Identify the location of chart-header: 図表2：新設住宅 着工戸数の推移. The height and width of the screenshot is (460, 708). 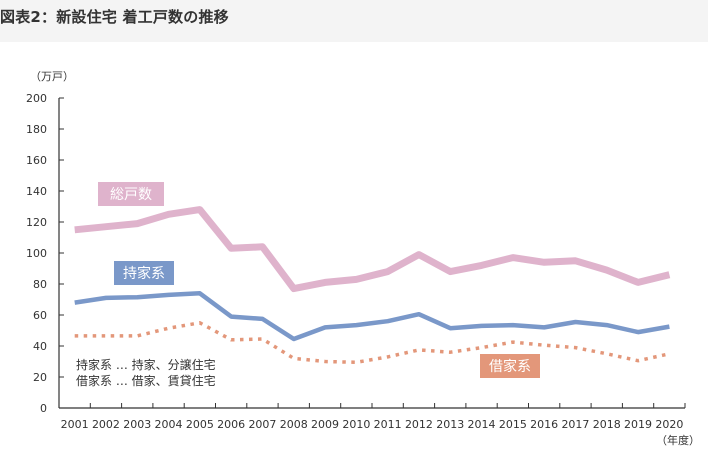
(354, 21).